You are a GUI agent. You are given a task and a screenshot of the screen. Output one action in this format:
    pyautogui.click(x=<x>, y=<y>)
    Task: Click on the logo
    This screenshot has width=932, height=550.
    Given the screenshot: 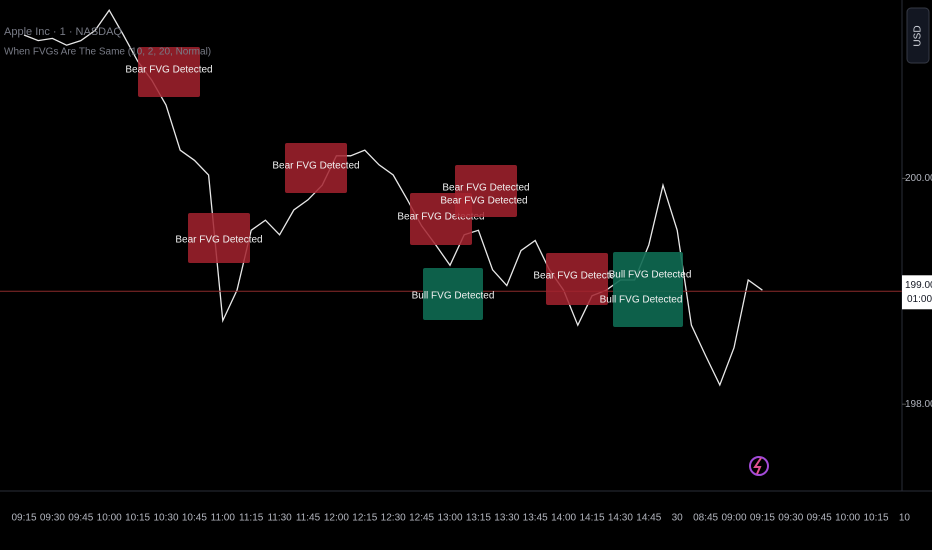 What is the action you would take?
    pyautogui.click(x=759, y=466)
    